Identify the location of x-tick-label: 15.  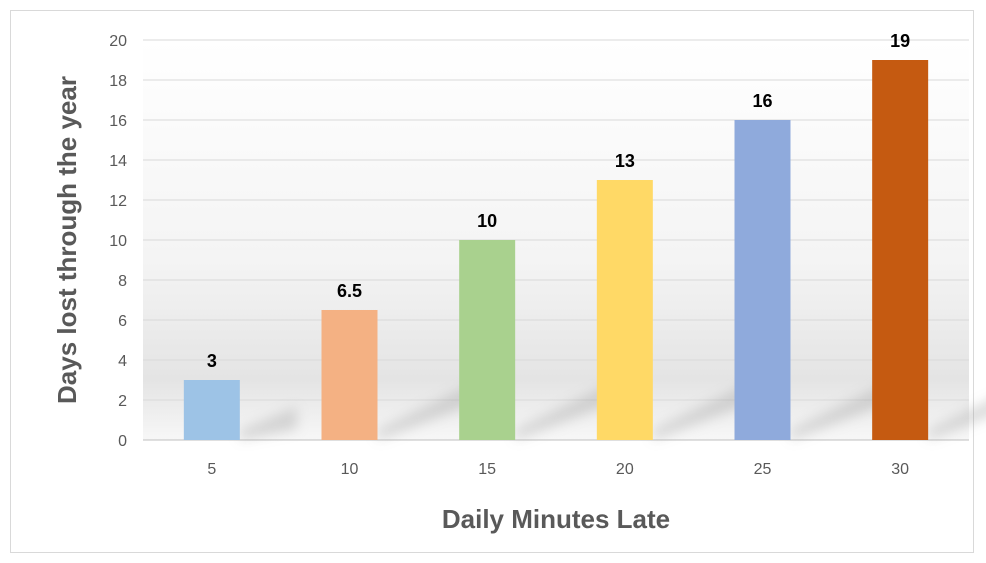
(487, 469).